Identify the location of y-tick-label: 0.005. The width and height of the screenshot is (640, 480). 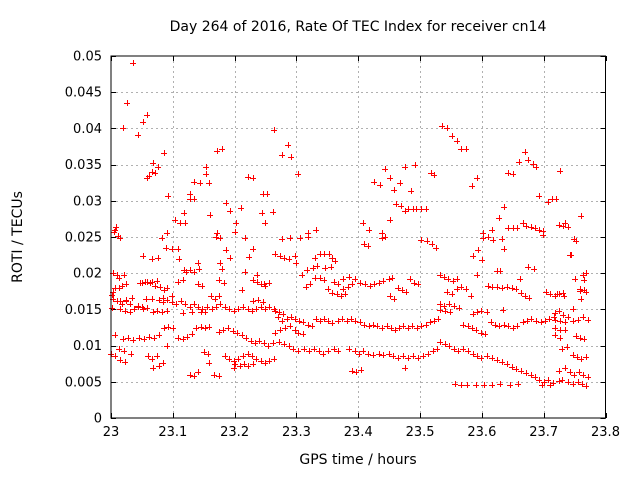
(83, 382).